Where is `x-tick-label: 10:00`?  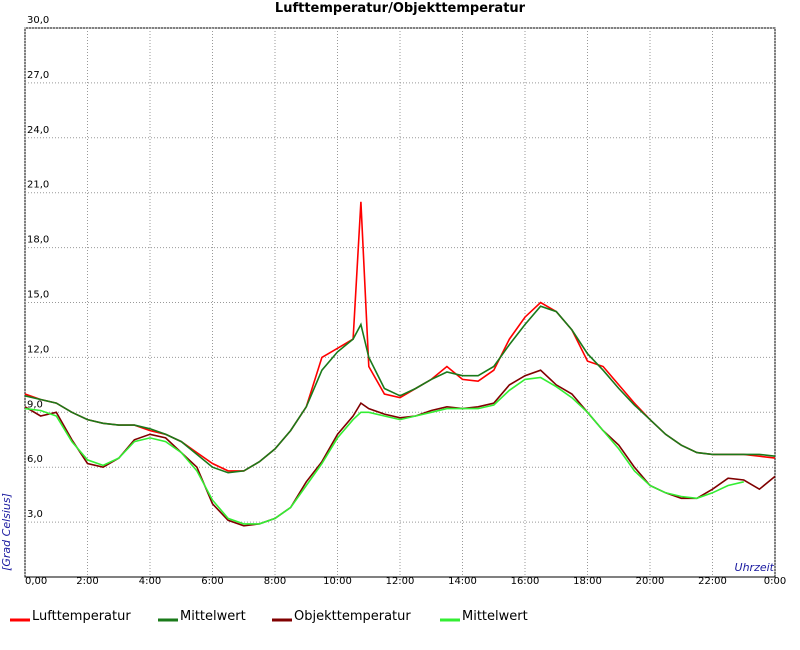
x-tick-label: 10:00 is located at coordinates (337, 581).